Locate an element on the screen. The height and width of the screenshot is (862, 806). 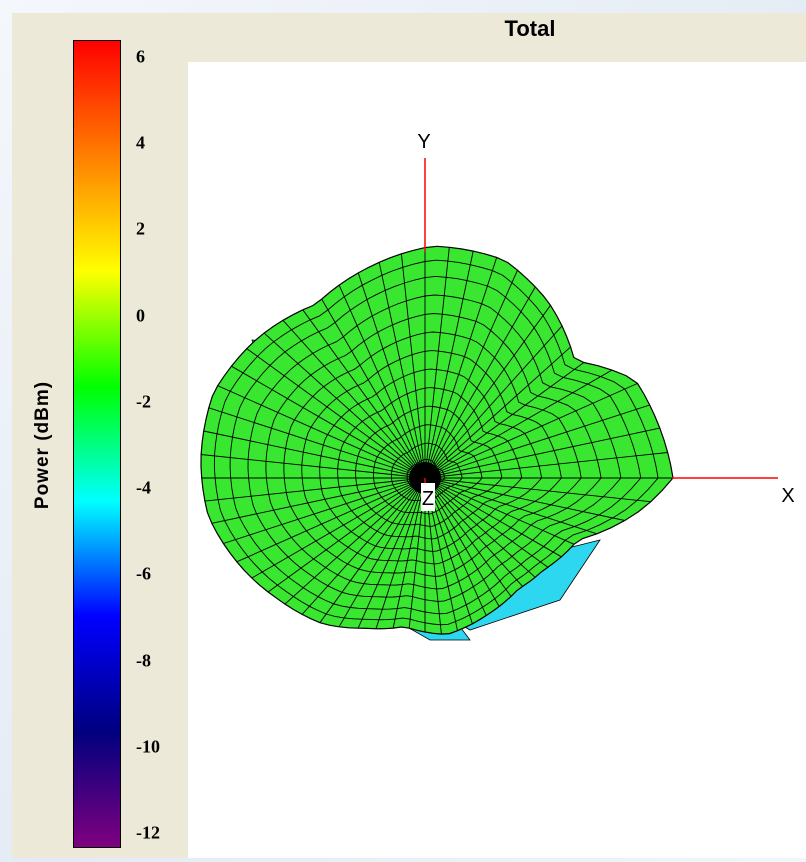
colorbar-tick-label: -4 is located at coordinates (143, 487).